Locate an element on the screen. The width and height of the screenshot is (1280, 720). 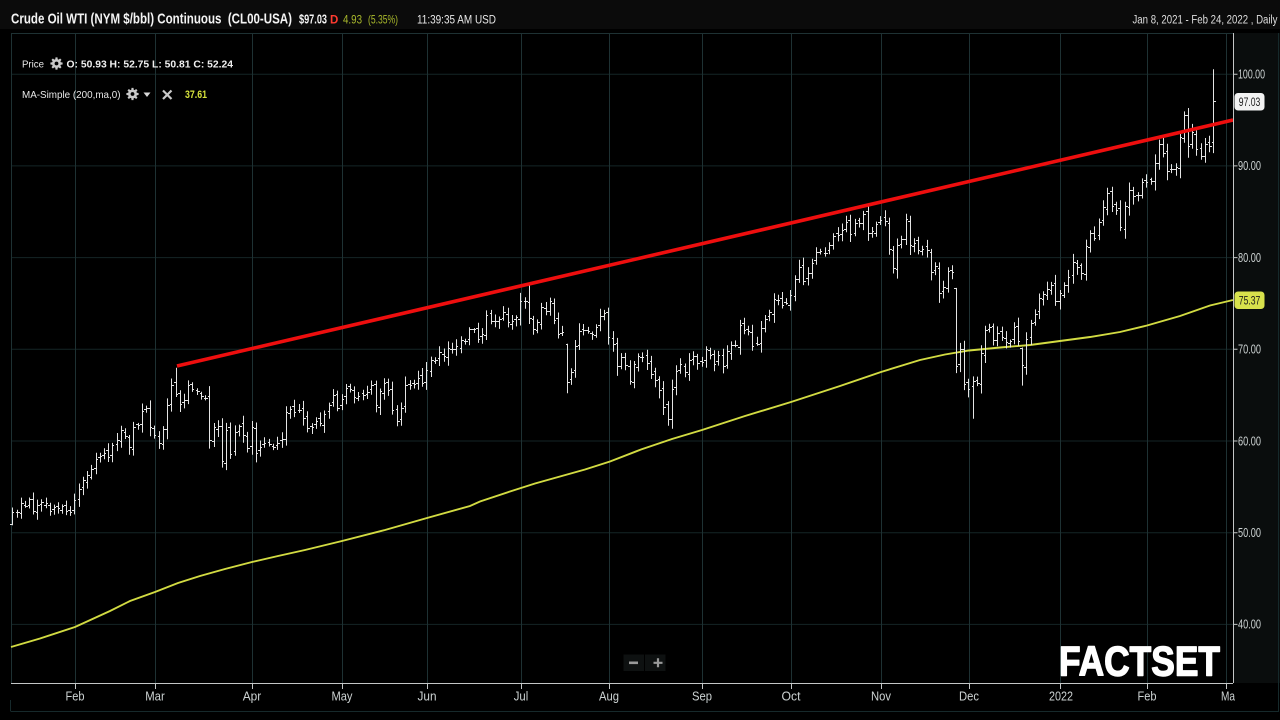
svg-text: (5.35%) is located at coordinates (383, 20).